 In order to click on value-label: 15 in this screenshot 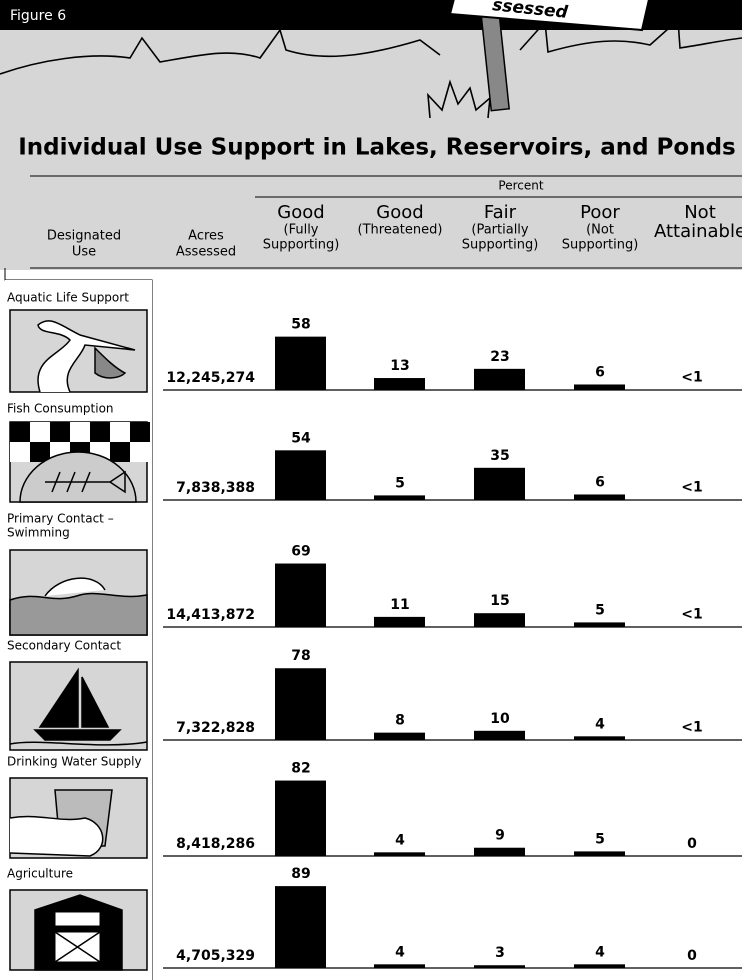, I will do `click(499, 601)`.